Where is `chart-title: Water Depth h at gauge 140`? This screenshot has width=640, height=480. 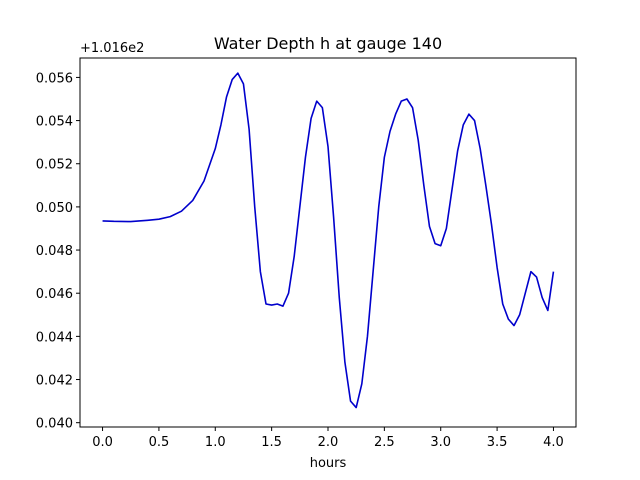
chart-title: Water Depth h at gauge 140 is located at coordinates (328, 43).